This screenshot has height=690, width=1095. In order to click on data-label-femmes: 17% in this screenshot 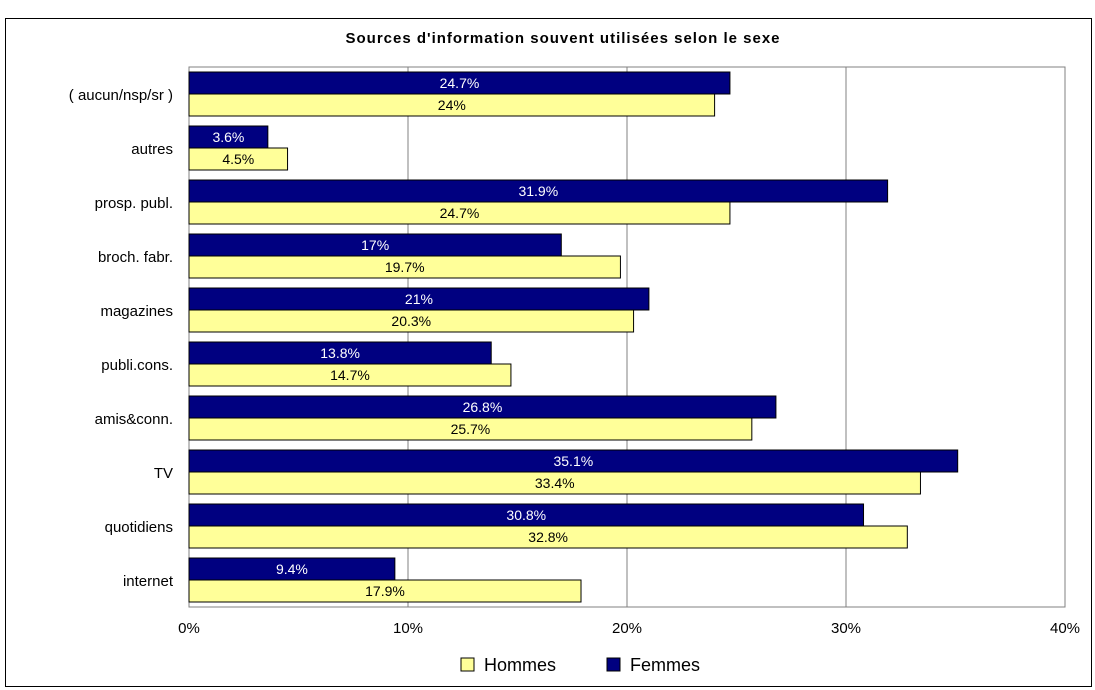, I will do `click(375, 245)`.